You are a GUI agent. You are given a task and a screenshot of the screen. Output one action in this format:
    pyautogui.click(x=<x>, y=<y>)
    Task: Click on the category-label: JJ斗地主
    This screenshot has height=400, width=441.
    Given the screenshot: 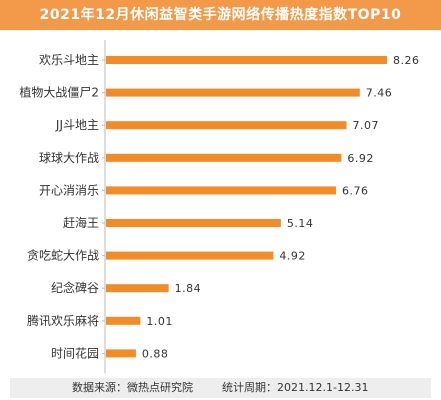 What is the action you would take?
    pyautogui.click(x=77, y=125)
    